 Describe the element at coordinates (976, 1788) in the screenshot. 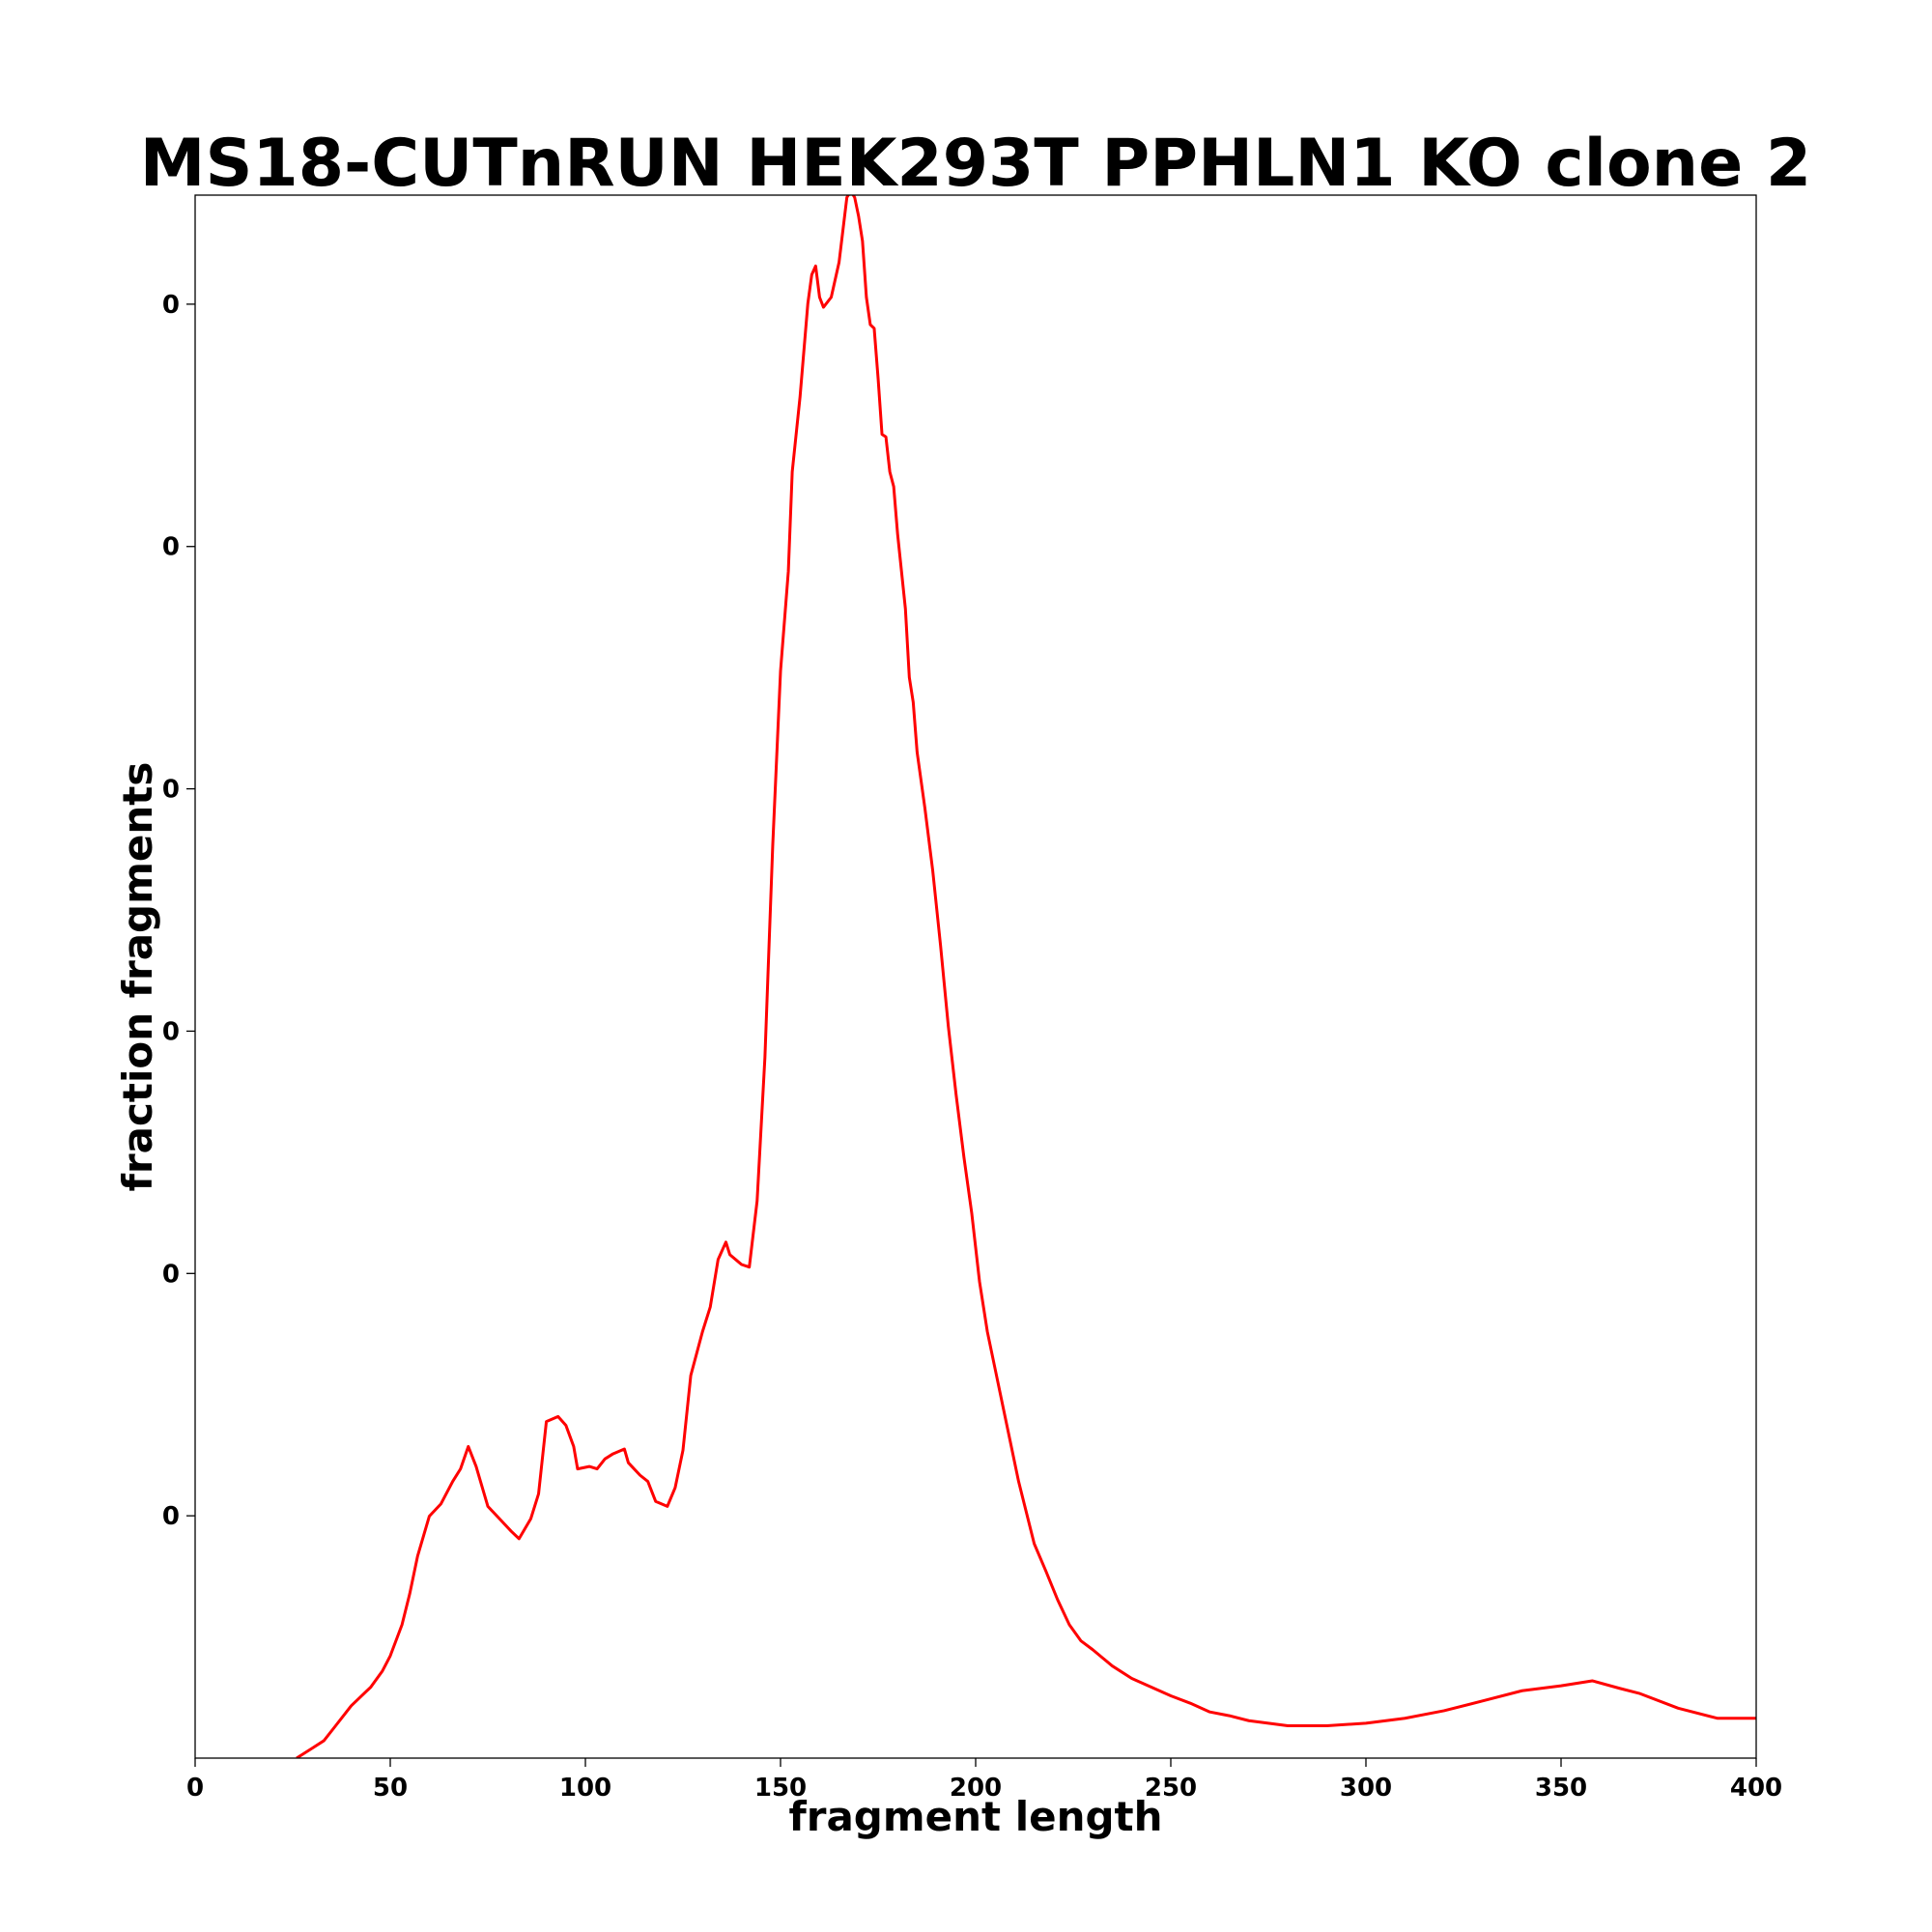

I see `x-tick-label: 200` at that location.